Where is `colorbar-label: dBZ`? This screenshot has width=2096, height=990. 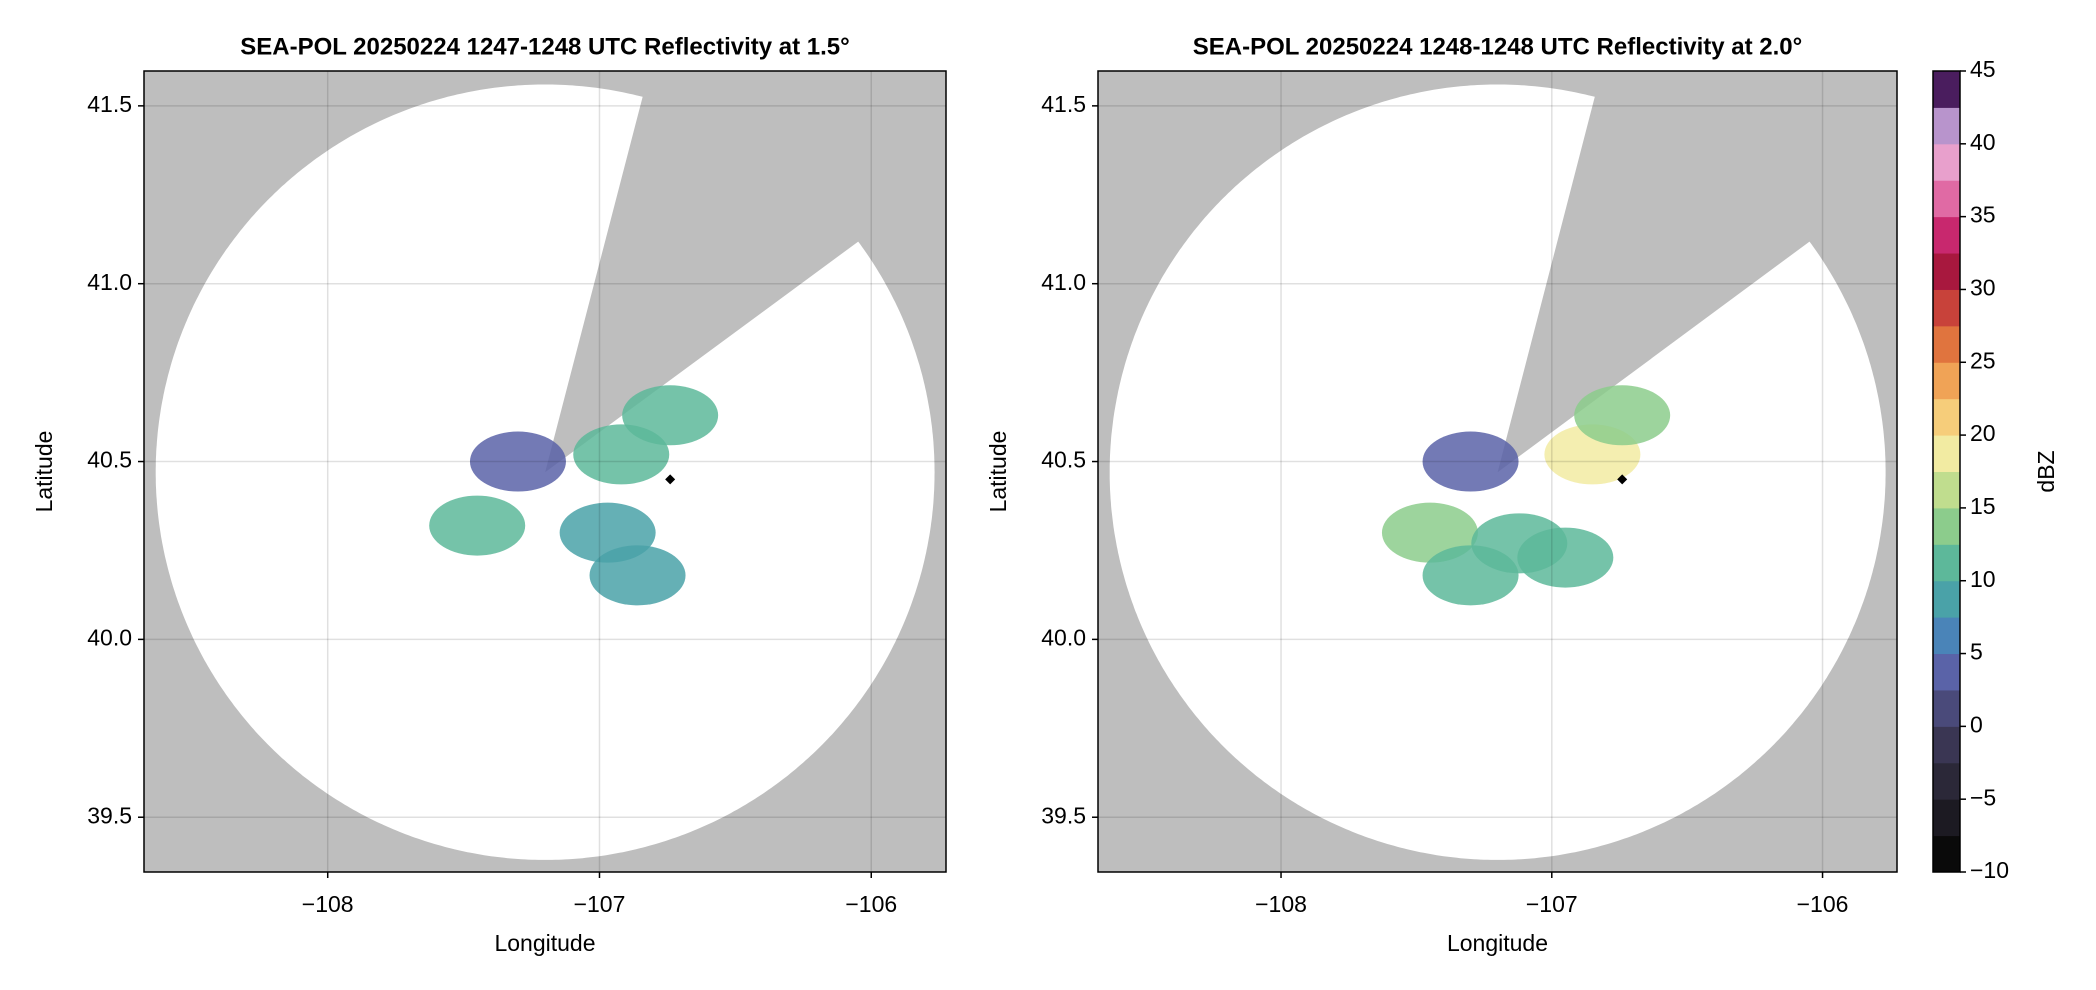 colorbar-label: dBZ is located at coordinates (2046, 471).